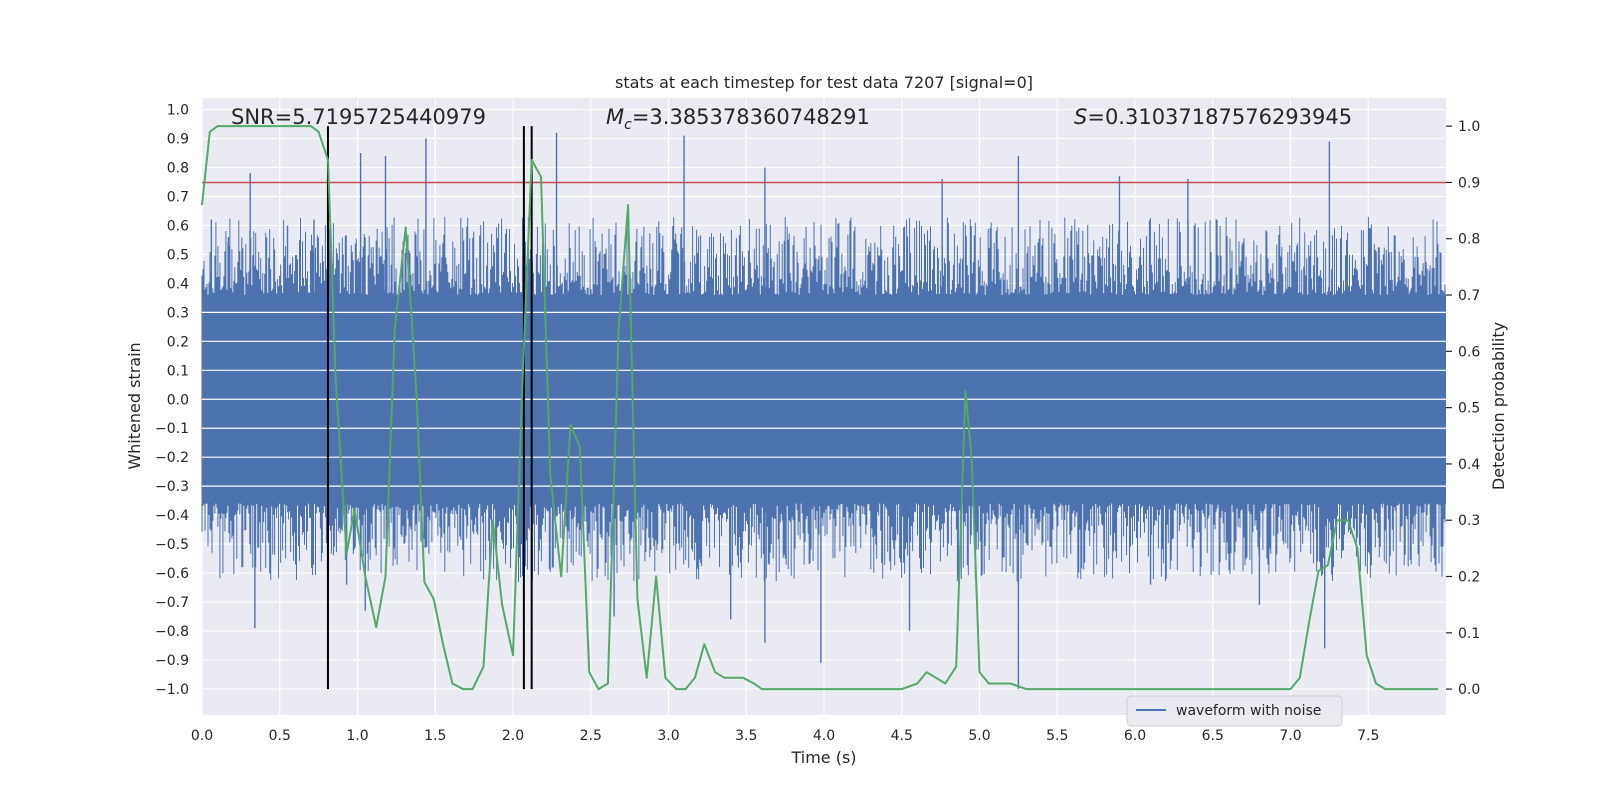  I want to click on y-tick-label: 0.3, so click(178, 313).